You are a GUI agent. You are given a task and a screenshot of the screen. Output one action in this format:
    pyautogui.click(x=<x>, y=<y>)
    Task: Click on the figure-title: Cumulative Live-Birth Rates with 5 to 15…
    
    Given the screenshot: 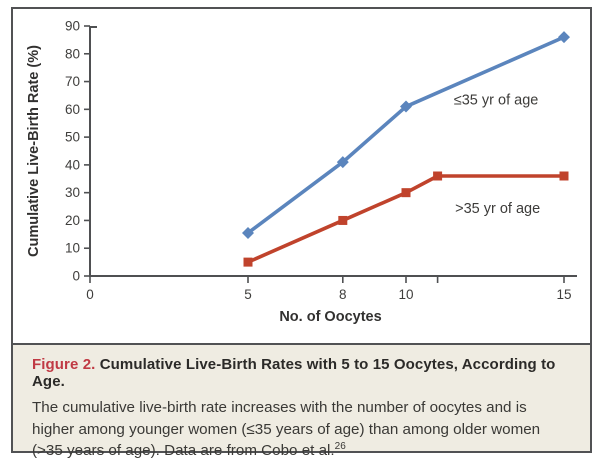 What is the action you would take?
    pyautogui.click(x=294, y=373)
    